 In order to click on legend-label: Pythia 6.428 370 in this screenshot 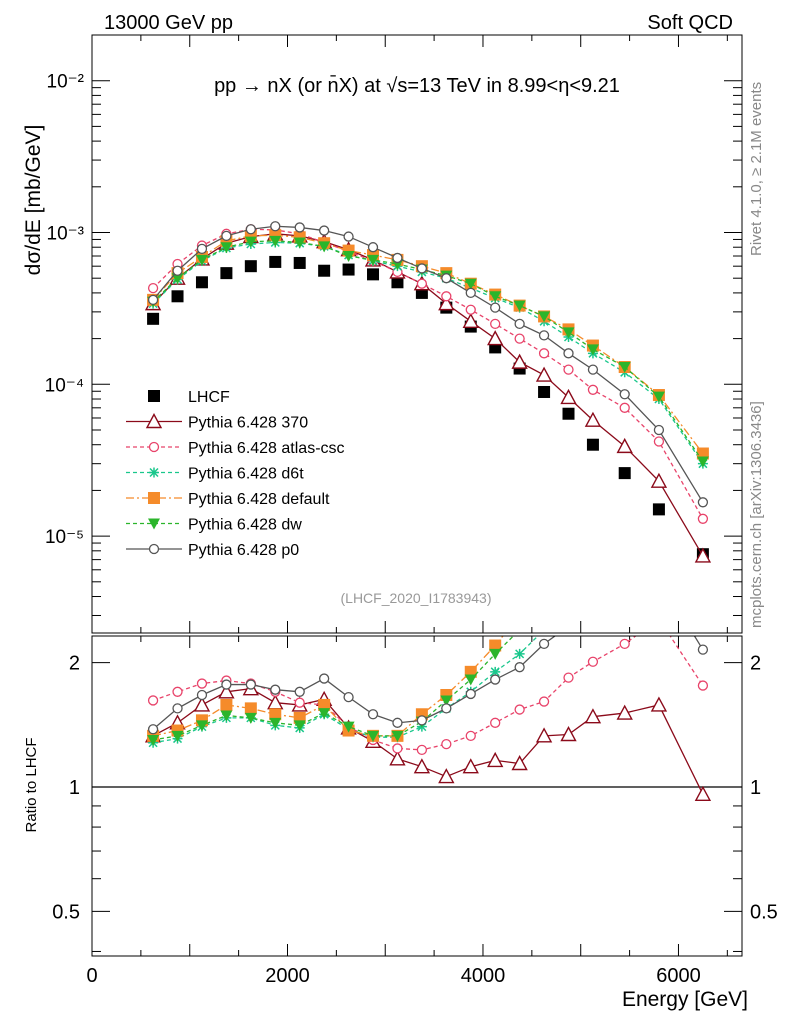, I will do `click(248, 423)`.